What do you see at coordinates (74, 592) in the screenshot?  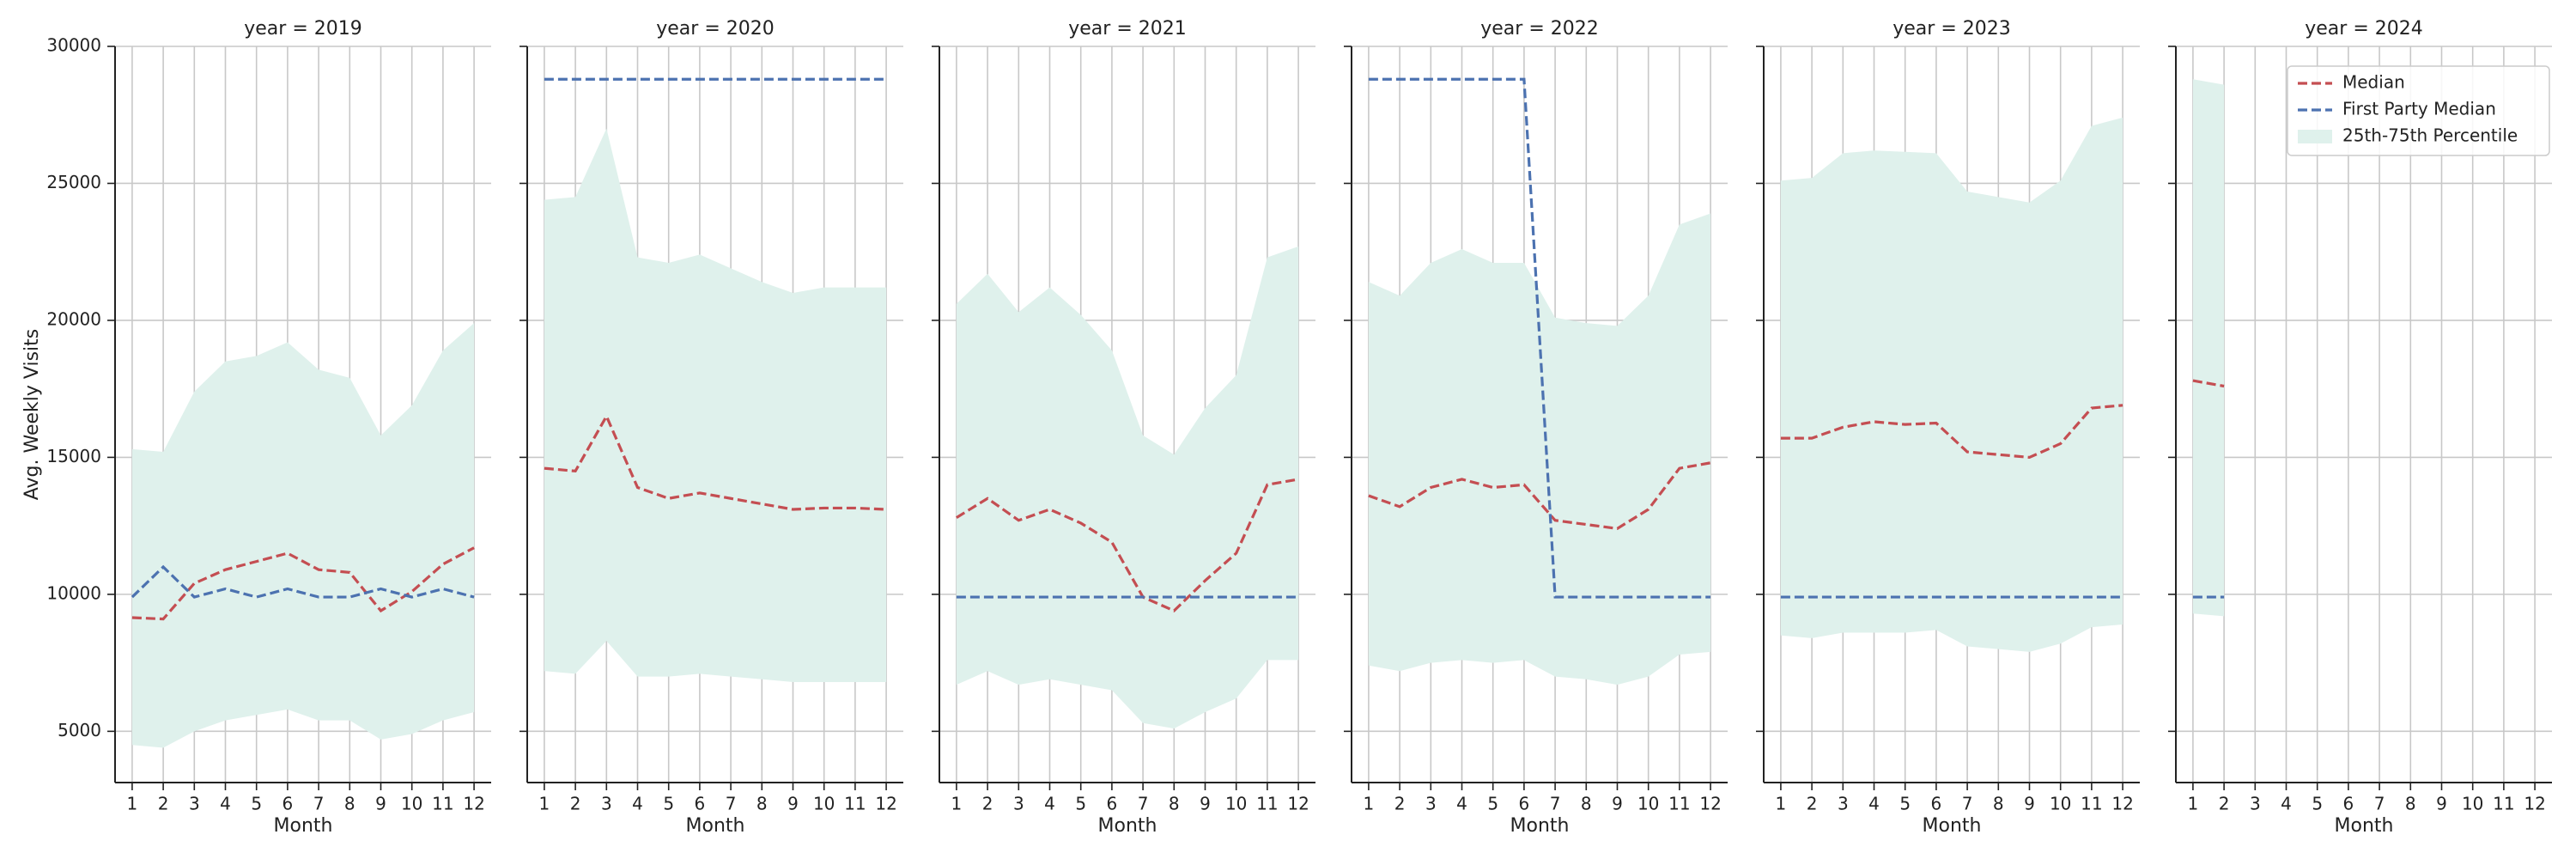 I see `y-tick-label: 10000` at bounding box center [74, 592].